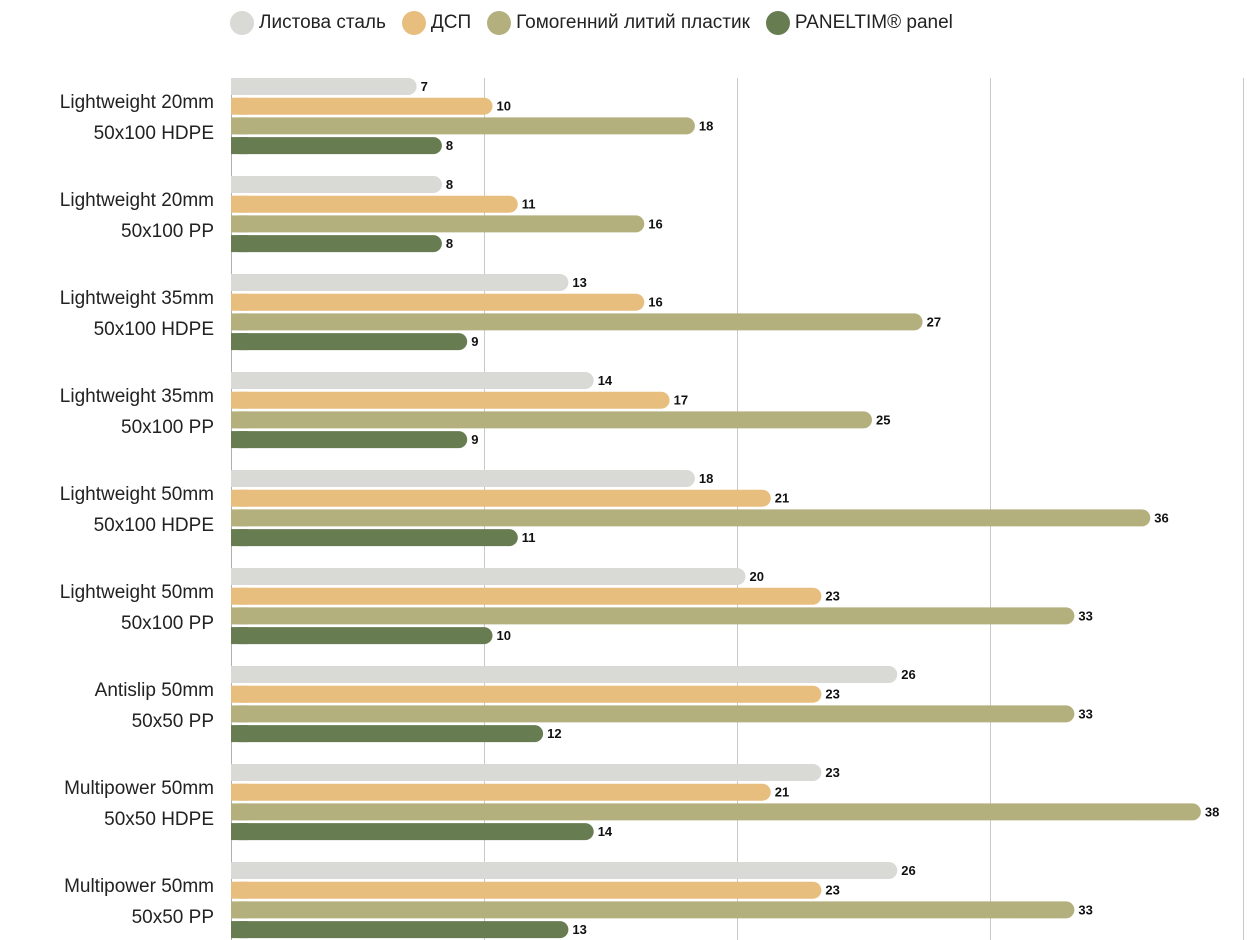  Describe the element at coordinates (529, 537) in the screenshot. I see `bar-value-label: 11` at that location.